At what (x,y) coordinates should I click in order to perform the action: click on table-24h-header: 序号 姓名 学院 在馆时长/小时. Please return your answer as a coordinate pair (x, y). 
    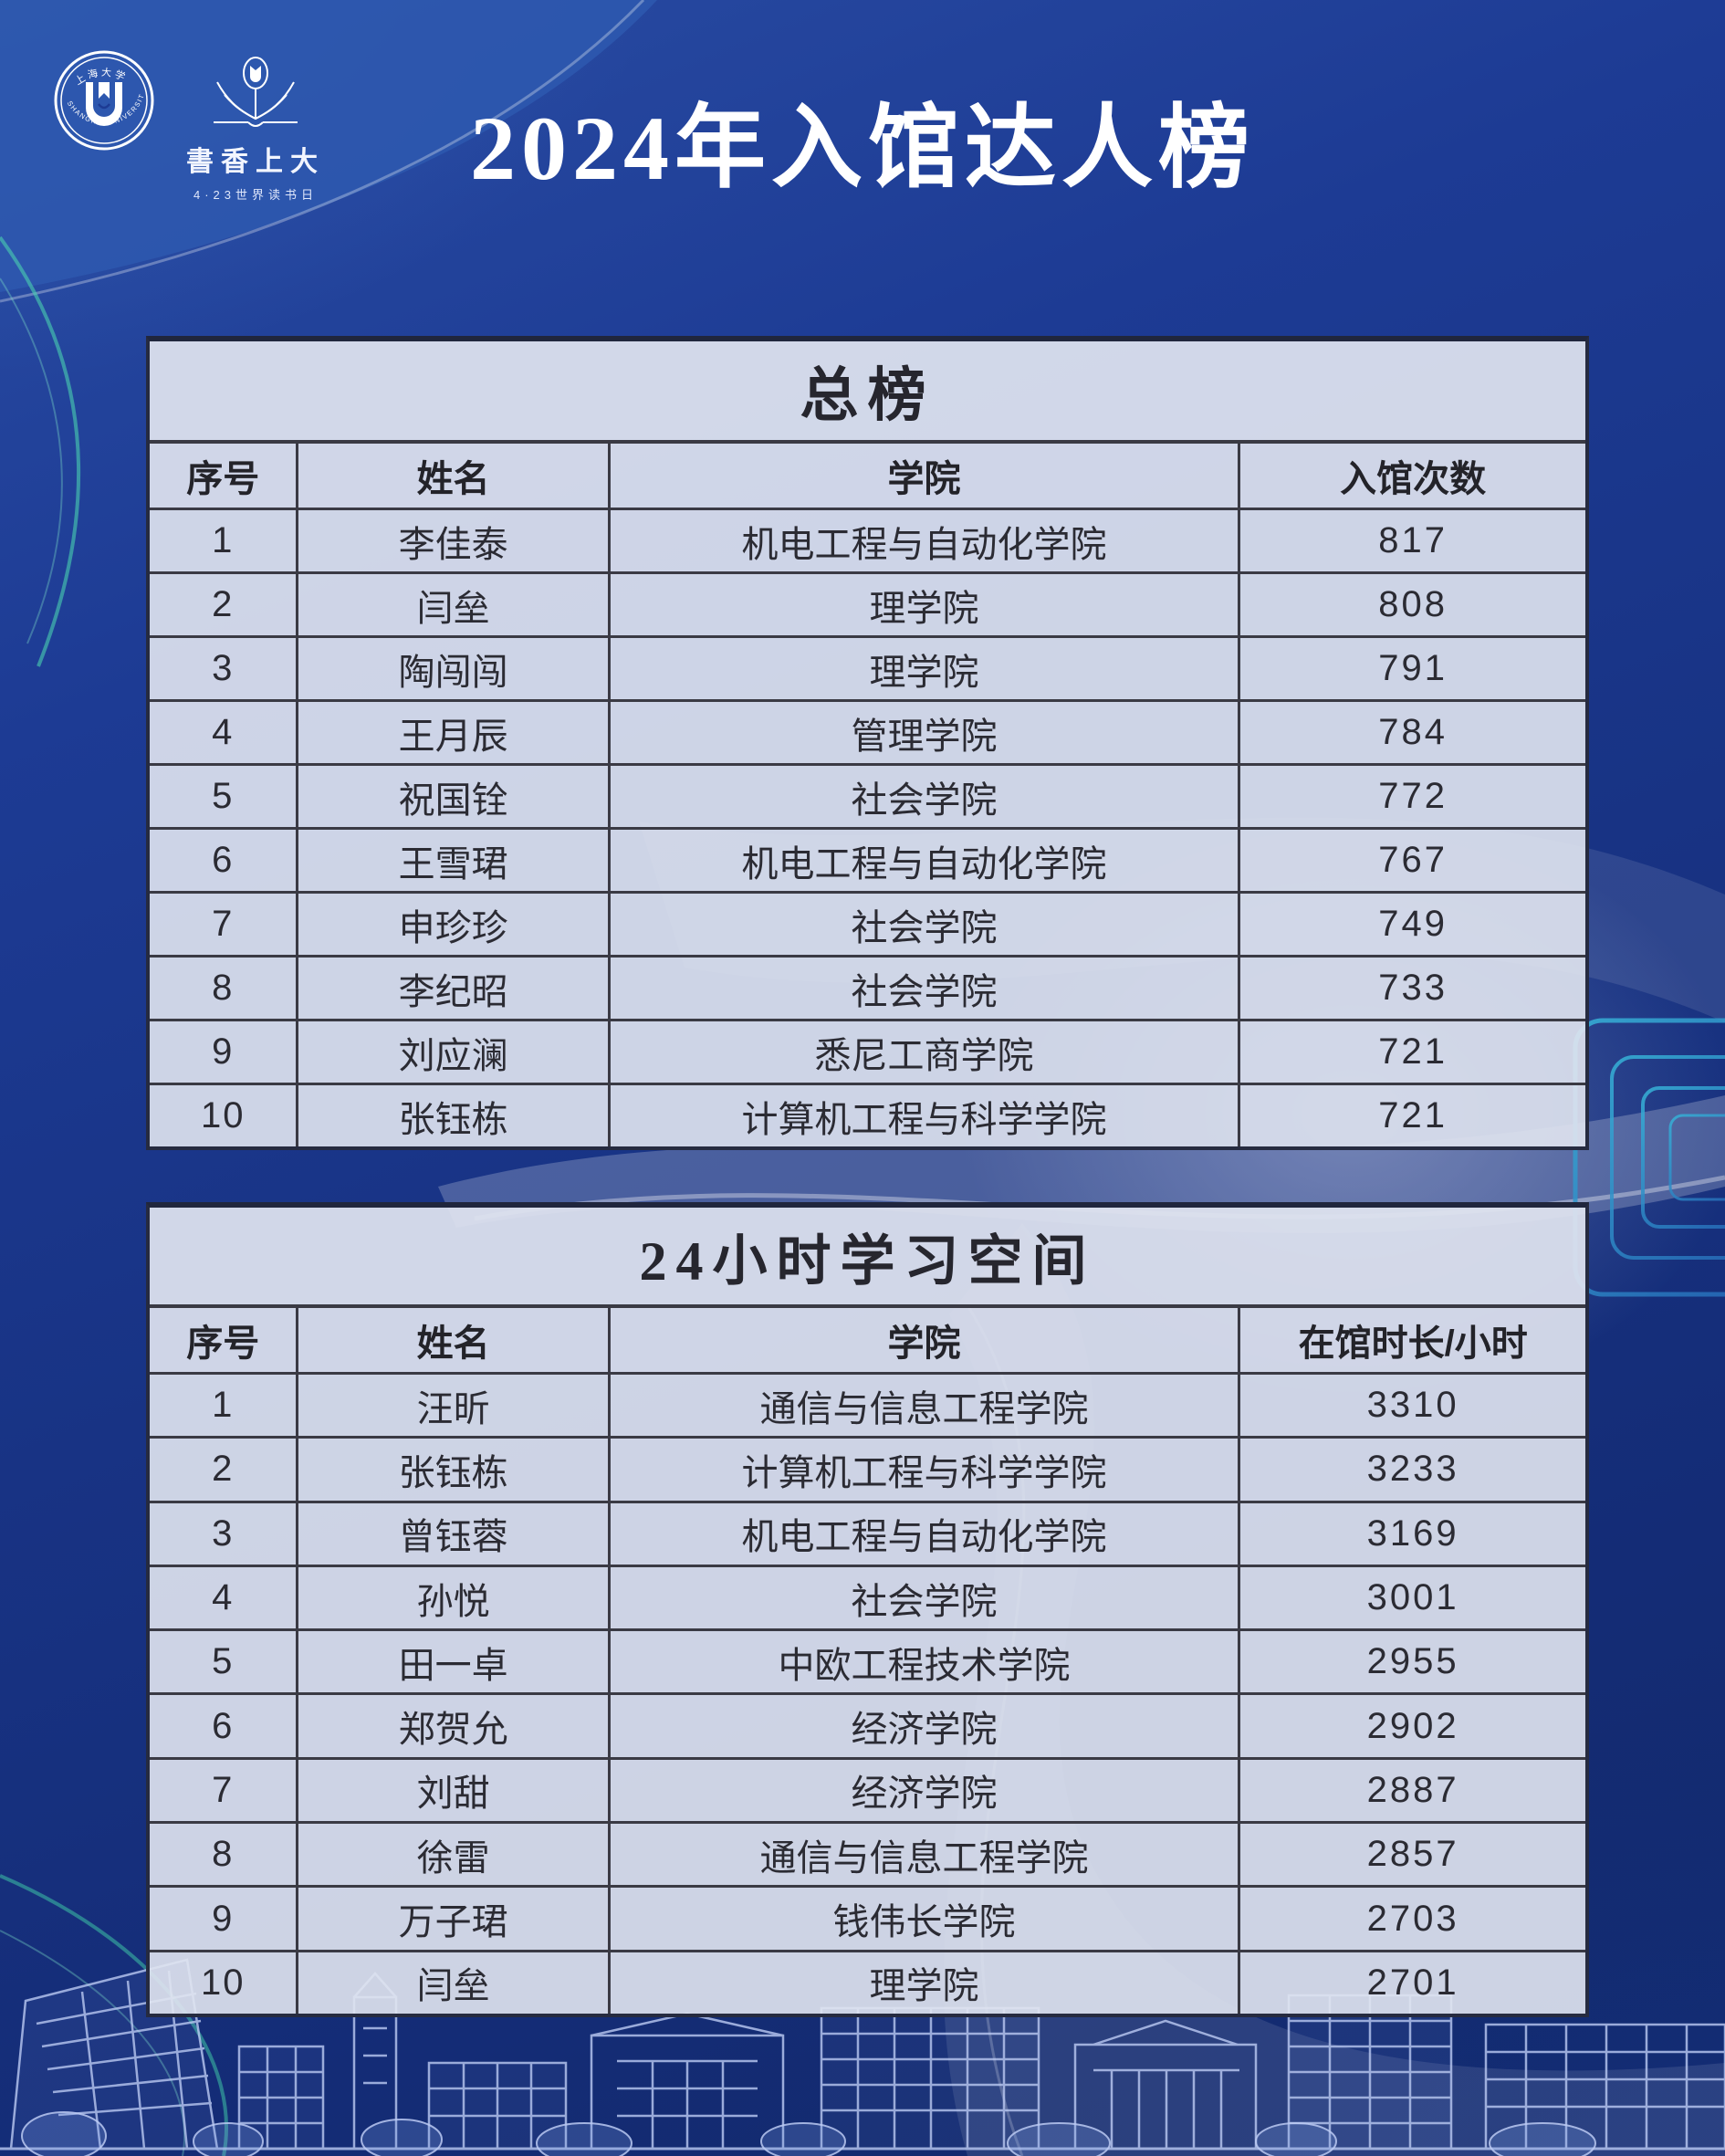
    Looking at the image, I should click on (867, 1338).